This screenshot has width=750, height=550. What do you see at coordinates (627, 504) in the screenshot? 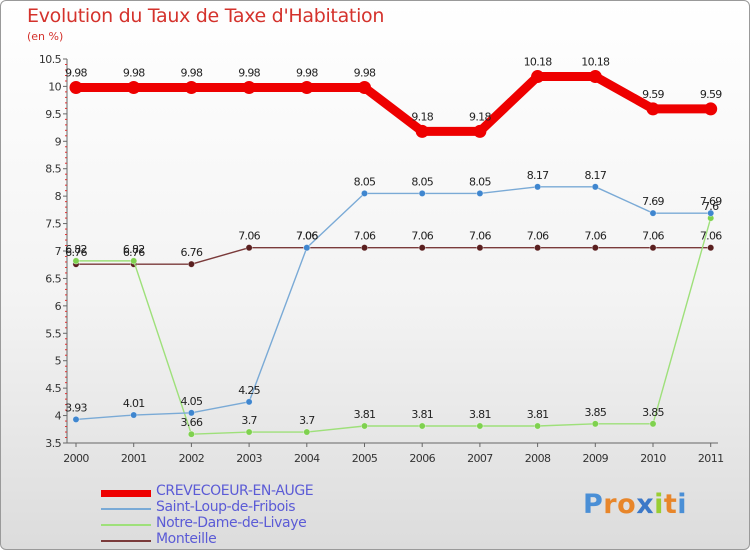
I see `logo-letter: o` at bounding box center [627, 504].